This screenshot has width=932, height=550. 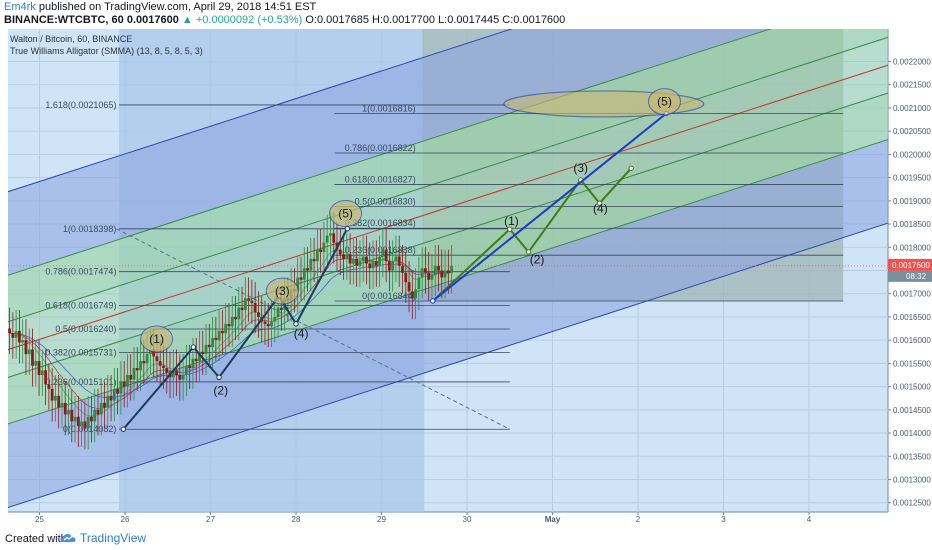 What do you see at coordinates (36, 539) in the screenshot?
I see `created-with-label: Created with` at bounding box center [36, 539].